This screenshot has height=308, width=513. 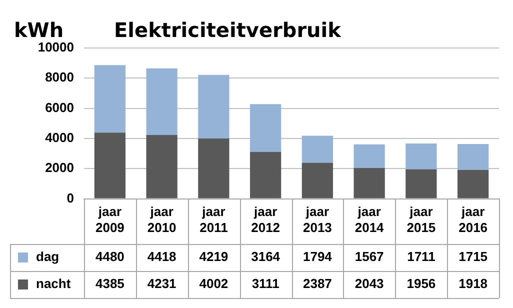 I want to click on chart-title: Elektriciteitverbruik, so click(x=228, y=30).